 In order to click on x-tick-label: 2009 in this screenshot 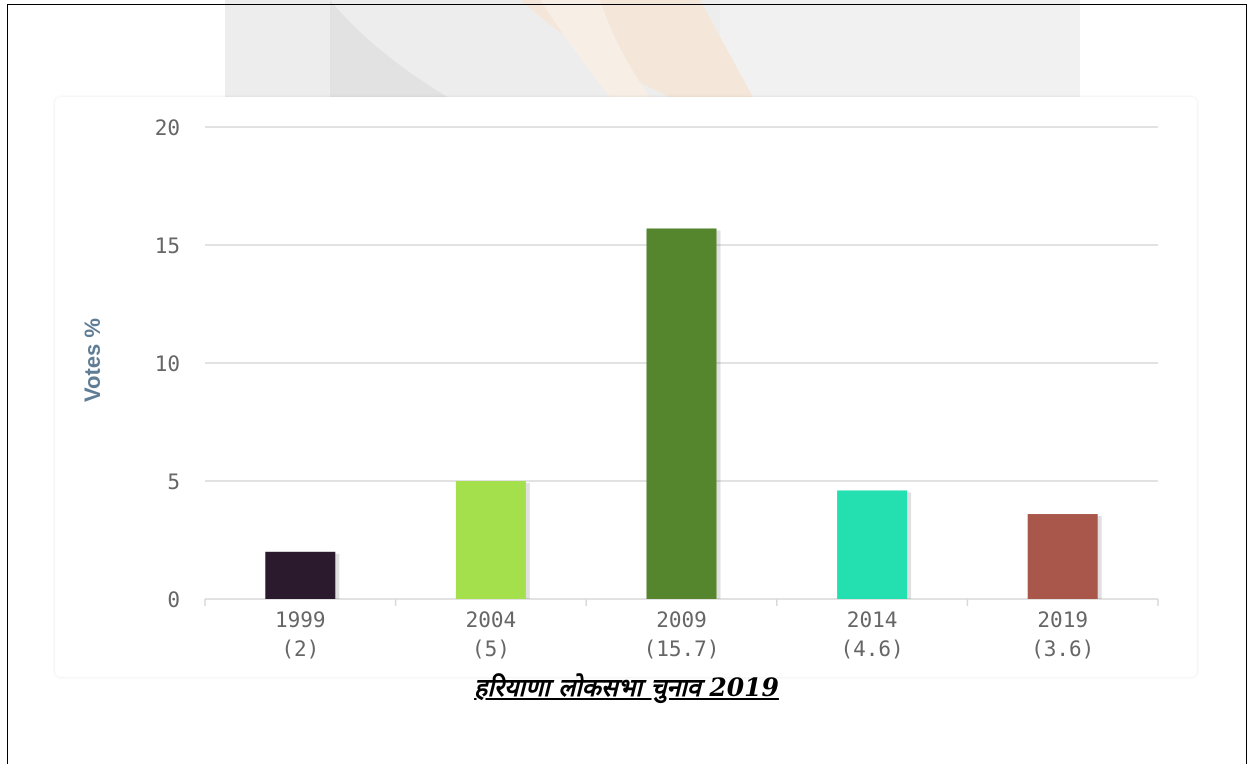, I will do `click(681, 620)`.